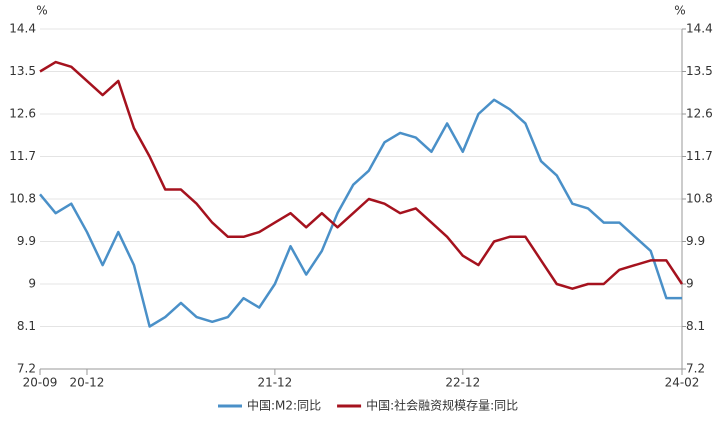 The width and height of the screenshot is (718, 421). Describe the element at coordinates (682, 383) in the screenshot. I see `x-tick-label: 24-02` at that location.